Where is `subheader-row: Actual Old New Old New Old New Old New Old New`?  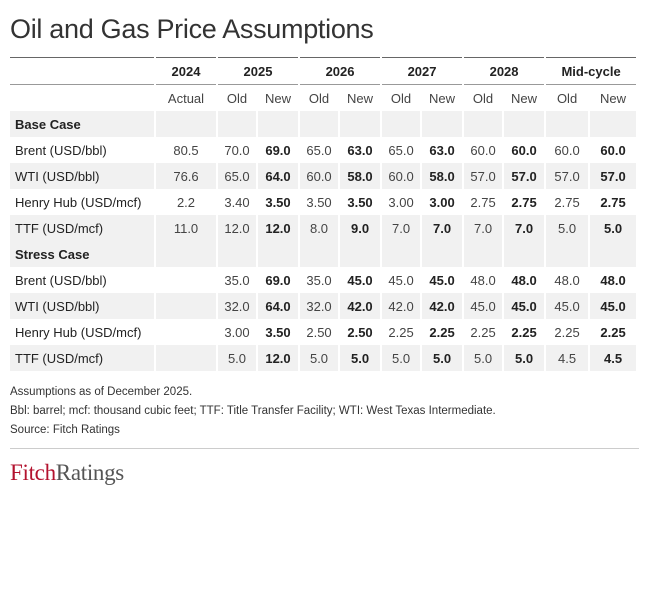 subheader-row: Actual Old New Old New Old New Old New Old New is located at coordinates (323, 98).